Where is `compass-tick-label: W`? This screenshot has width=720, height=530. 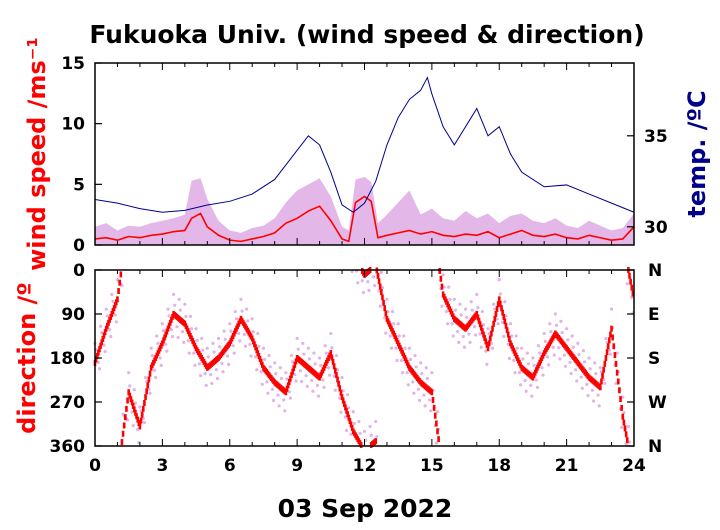
compass-tick-label: W is located at coordinates (657, 403).